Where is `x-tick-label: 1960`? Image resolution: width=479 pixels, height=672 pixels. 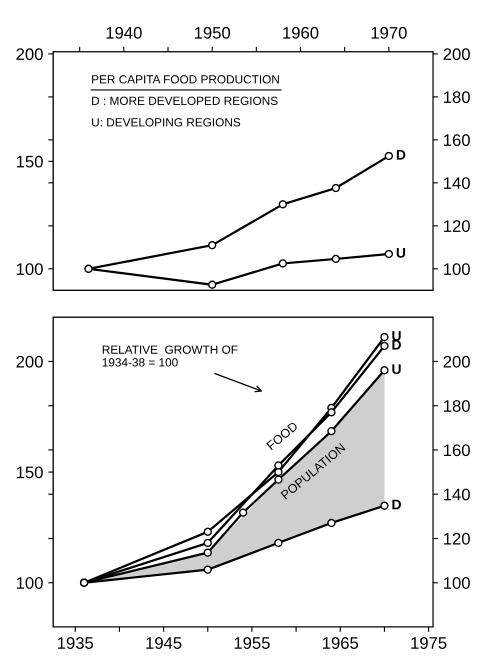
x-tick-label: 1960 is located at coordinates (300, 32).